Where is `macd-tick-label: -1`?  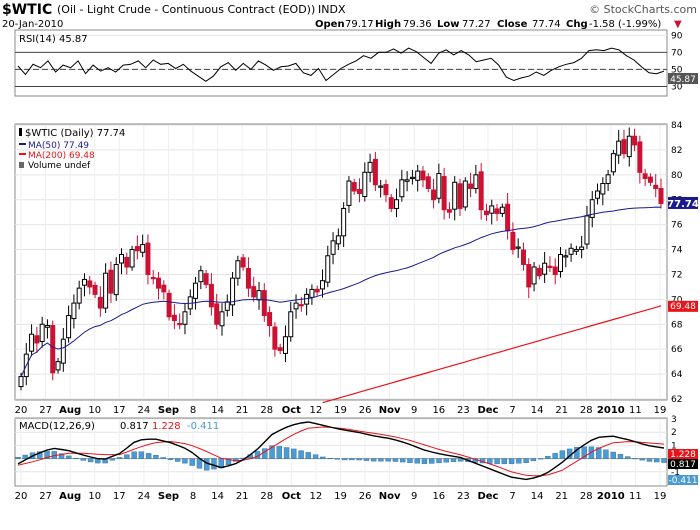 macd-tick-label: -1 is located at coordinates (675, 473).